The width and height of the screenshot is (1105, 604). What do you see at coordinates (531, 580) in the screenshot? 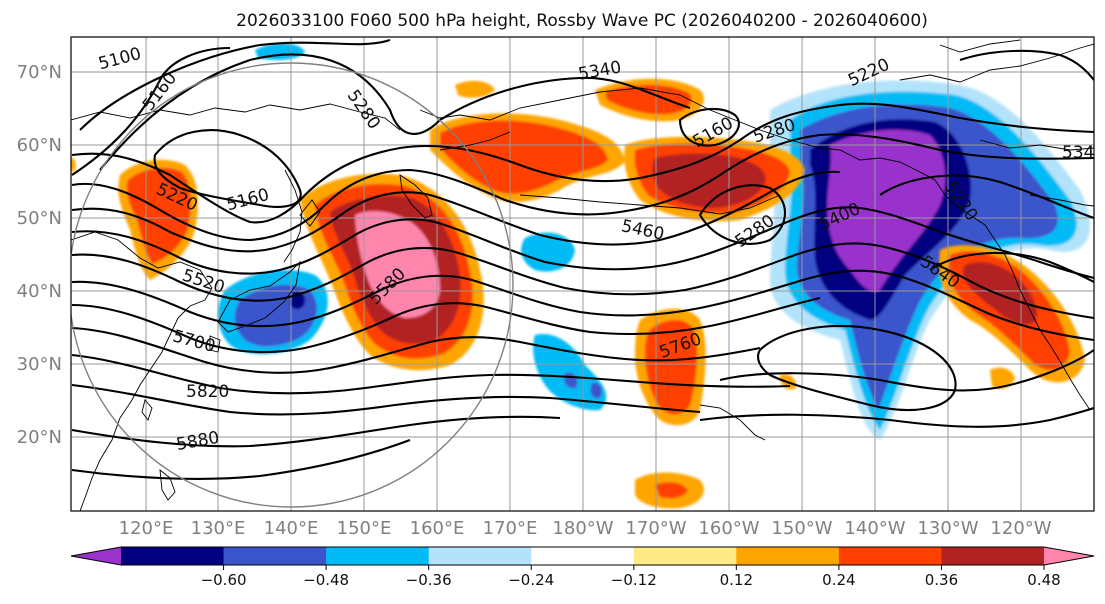
I see `colorbar-tick-label: −0.24` at bounding box center [531, 580].